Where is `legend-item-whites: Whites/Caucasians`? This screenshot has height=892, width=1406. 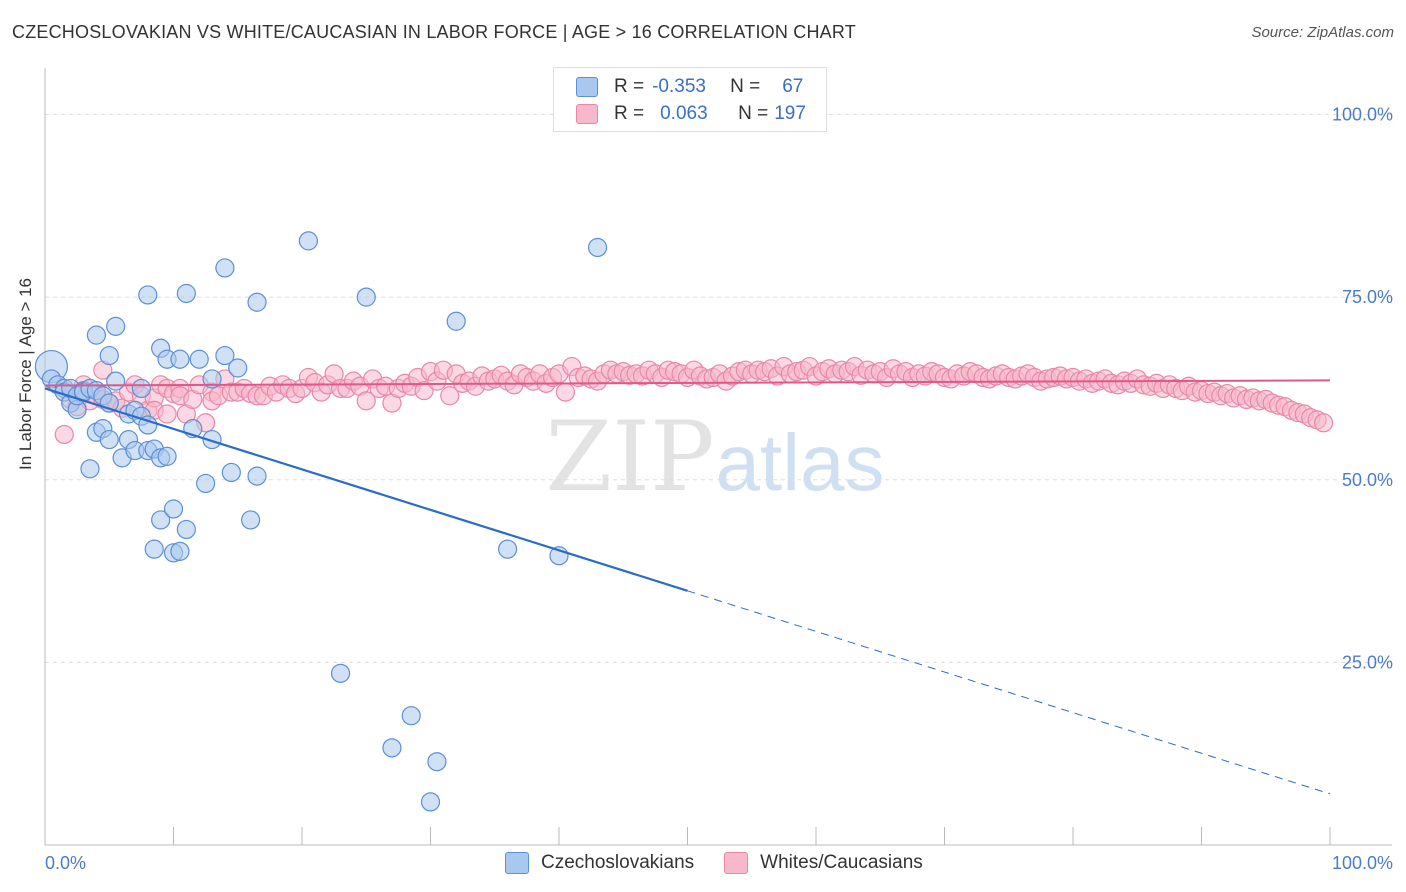 legend-item-whites: Whites/Caucasians is located at coordinates (823, 863).